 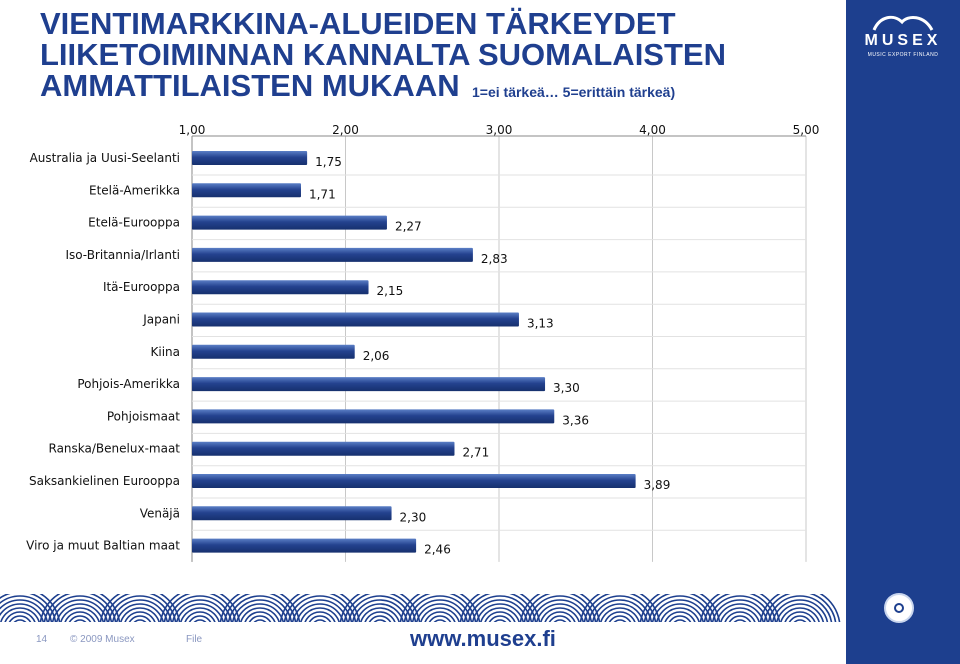 I want to click on scale-note: 1=ei tärkeä… 5=erittäin tärkeä), so click(x=574, y=92).